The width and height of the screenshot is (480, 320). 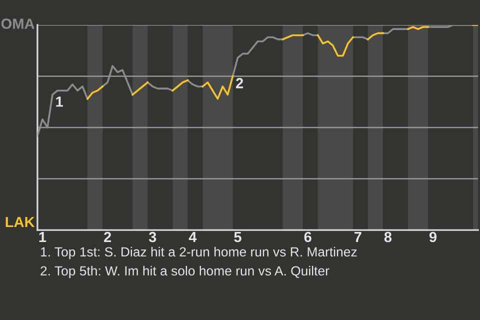 What do you see at coordinates (240, 83) in the screenshot?
I see `annotation: 2` at bounding box center [240, 83].